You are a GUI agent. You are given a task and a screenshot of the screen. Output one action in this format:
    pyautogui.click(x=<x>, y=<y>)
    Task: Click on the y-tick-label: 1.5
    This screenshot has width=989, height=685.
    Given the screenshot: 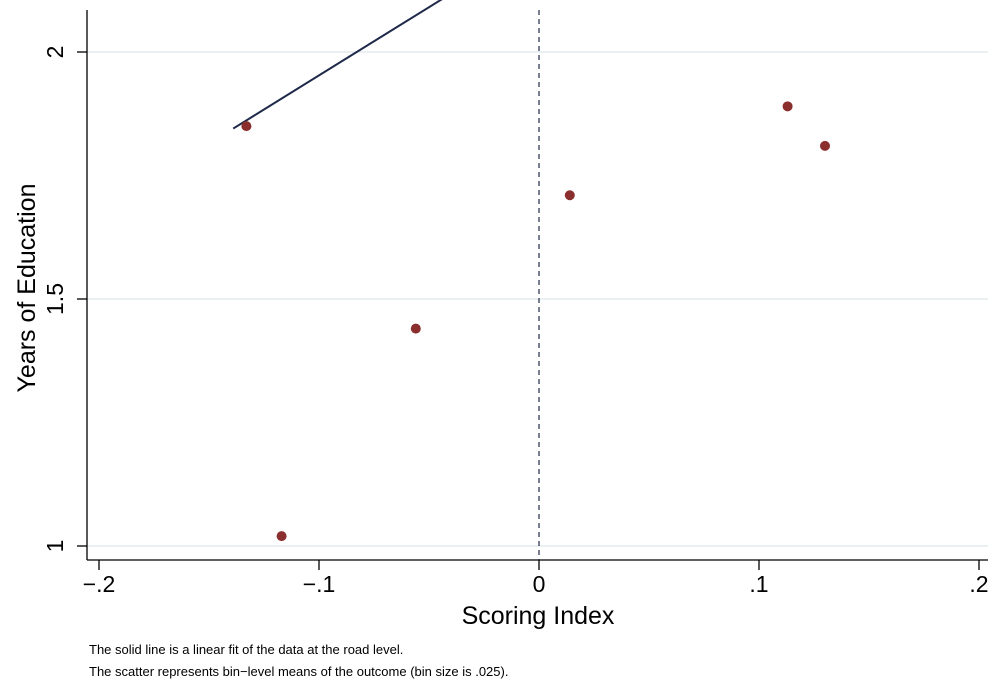 What is the action you would take?
    pyautogui.click(x=55, y=299)
    